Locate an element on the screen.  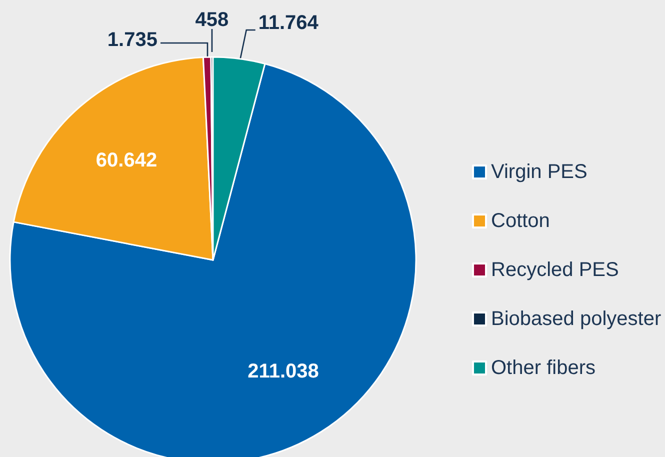
legend-label: Virgin PES is located at coordinates (539, 172).